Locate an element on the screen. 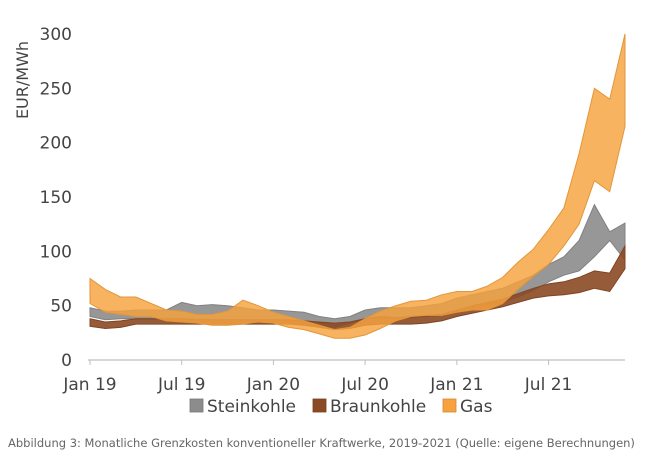 The height and width of the screenshot is (469, 666). x-axis: Jan 19 Jul 19 Jan 20 Jul 20 Jan 21 Jul 21 is located at coordinates (317, 377).